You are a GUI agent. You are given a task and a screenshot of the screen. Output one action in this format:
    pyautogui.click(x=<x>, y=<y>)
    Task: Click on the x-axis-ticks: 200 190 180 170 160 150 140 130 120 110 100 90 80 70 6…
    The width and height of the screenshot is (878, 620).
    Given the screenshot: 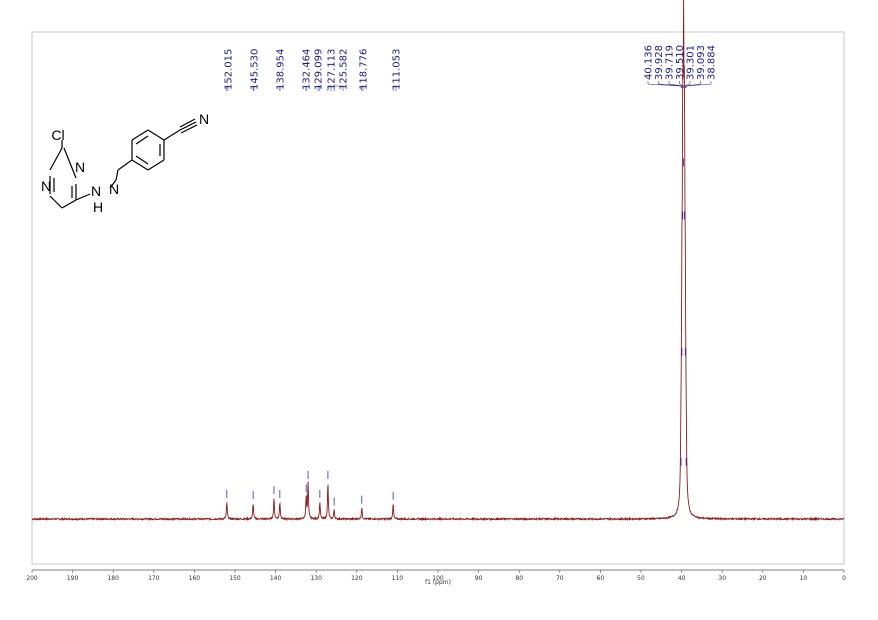 What is the action you would take?
    pyautogui.click(x=436, y=576)
    